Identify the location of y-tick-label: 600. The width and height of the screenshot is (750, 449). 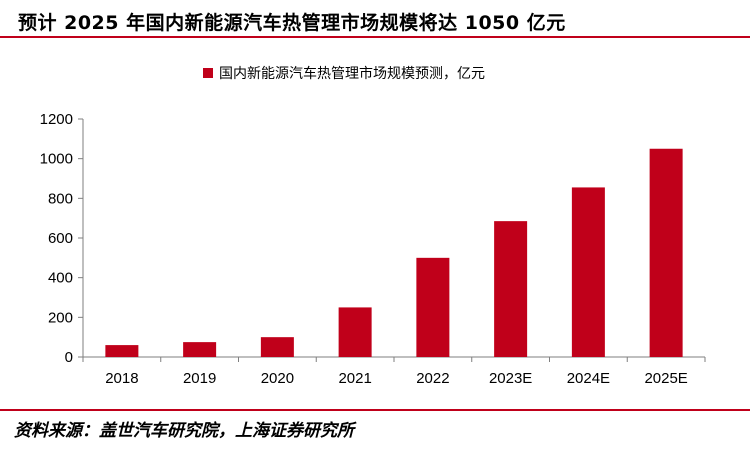
(60, 238).